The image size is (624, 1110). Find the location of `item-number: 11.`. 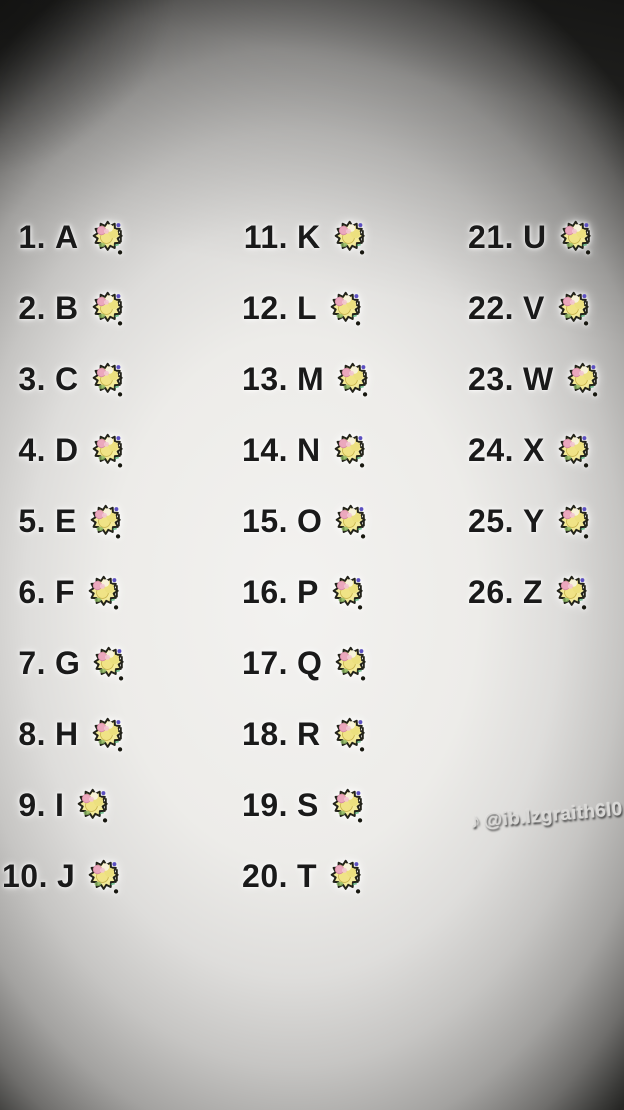

item-number: 11. is located at coordinates (265, 237).